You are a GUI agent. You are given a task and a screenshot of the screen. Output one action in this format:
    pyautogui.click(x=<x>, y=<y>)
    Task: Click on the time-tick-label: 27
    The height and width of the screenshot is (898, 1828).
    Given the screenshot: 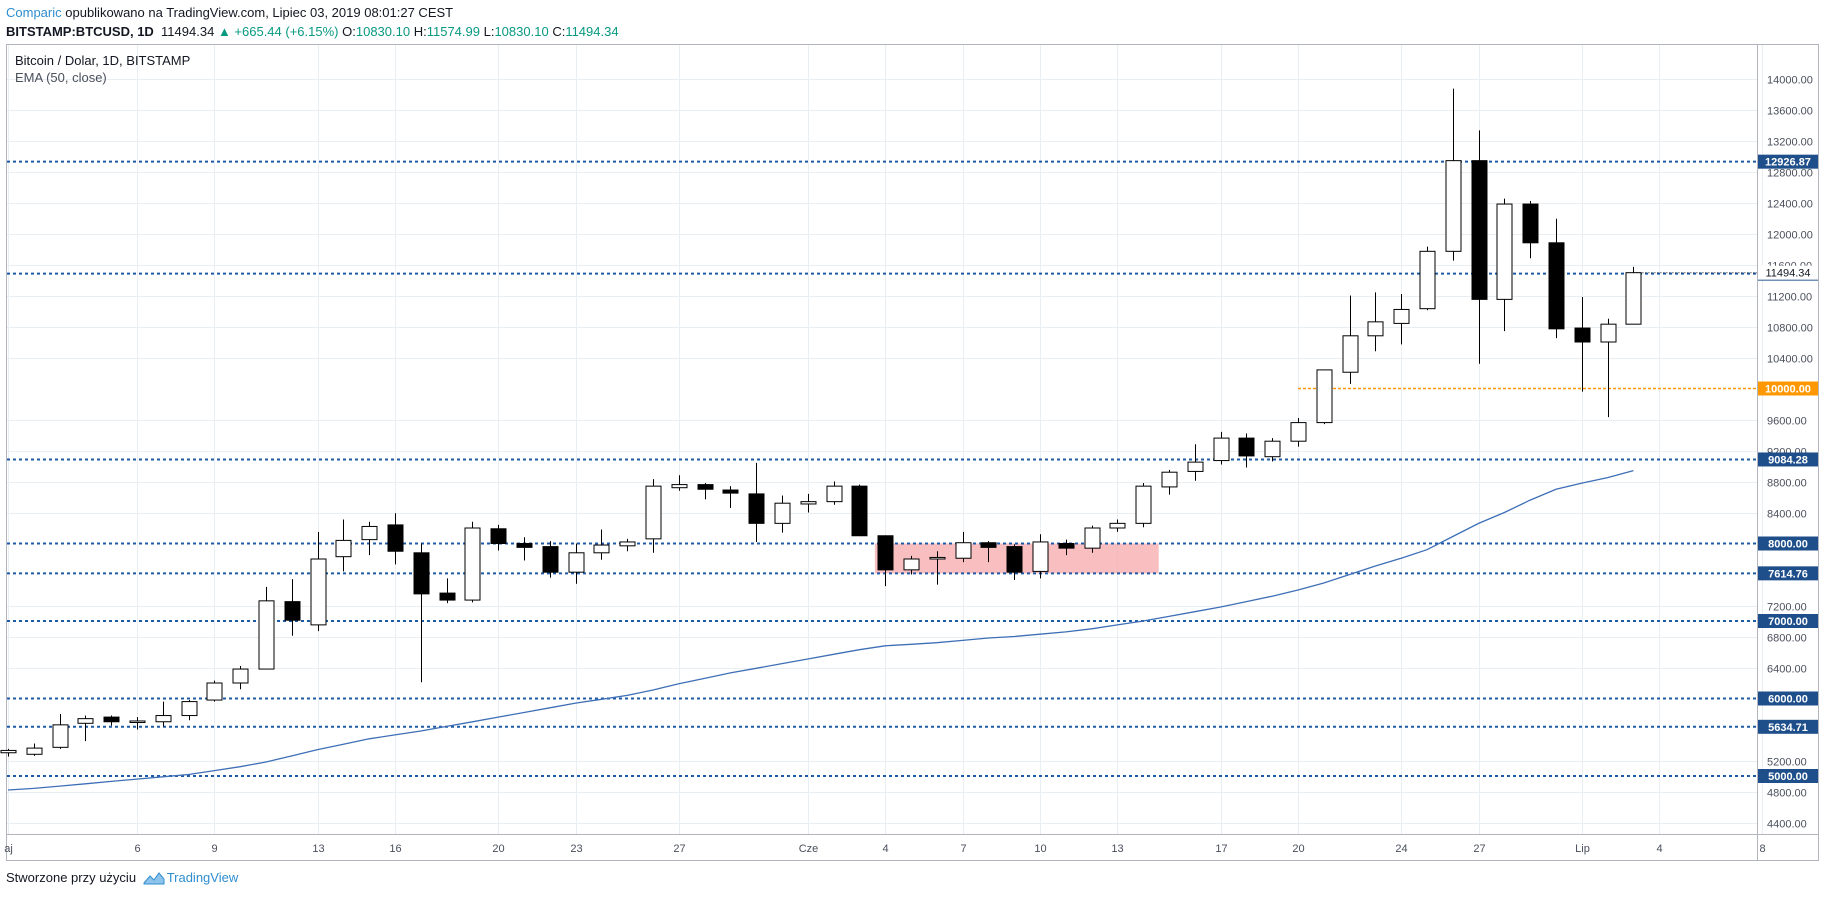 What is the action you would take?
    pyautogui.click(x=1479, y=849)
    